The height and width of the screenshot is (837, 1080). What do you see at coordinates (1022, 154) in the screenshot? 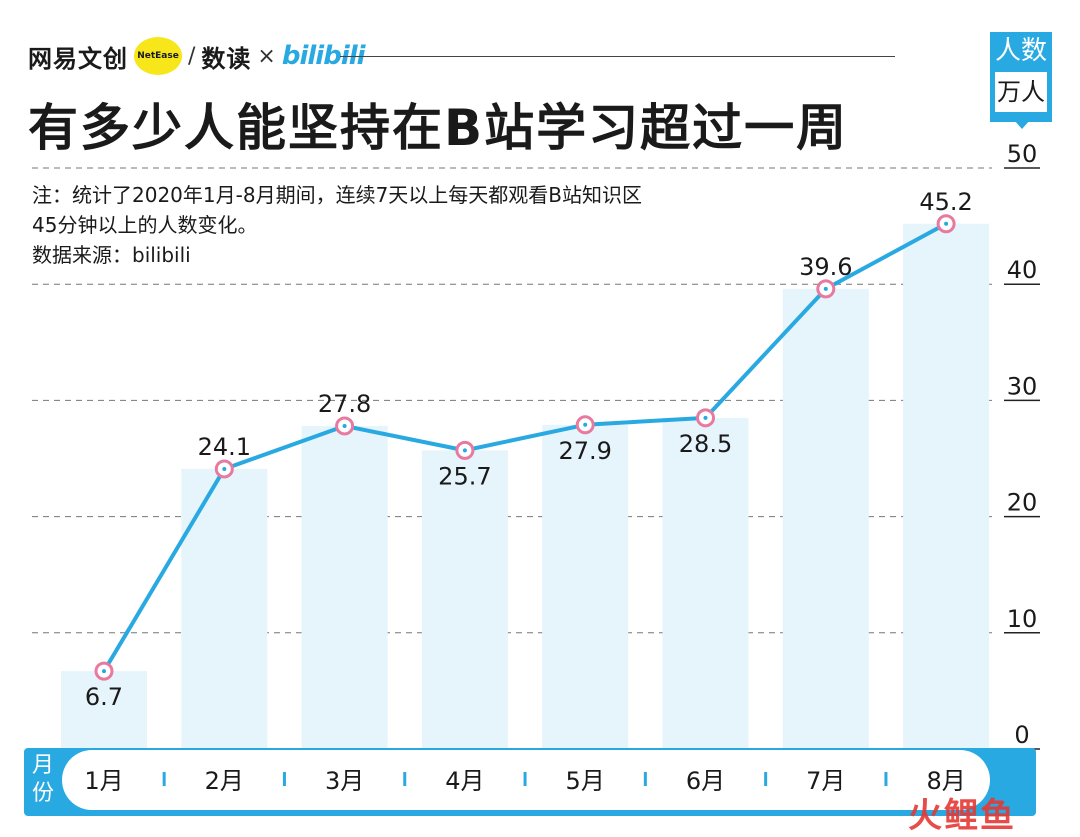
I see `y-tick-label: 50` at bounding box center [1022, 154].